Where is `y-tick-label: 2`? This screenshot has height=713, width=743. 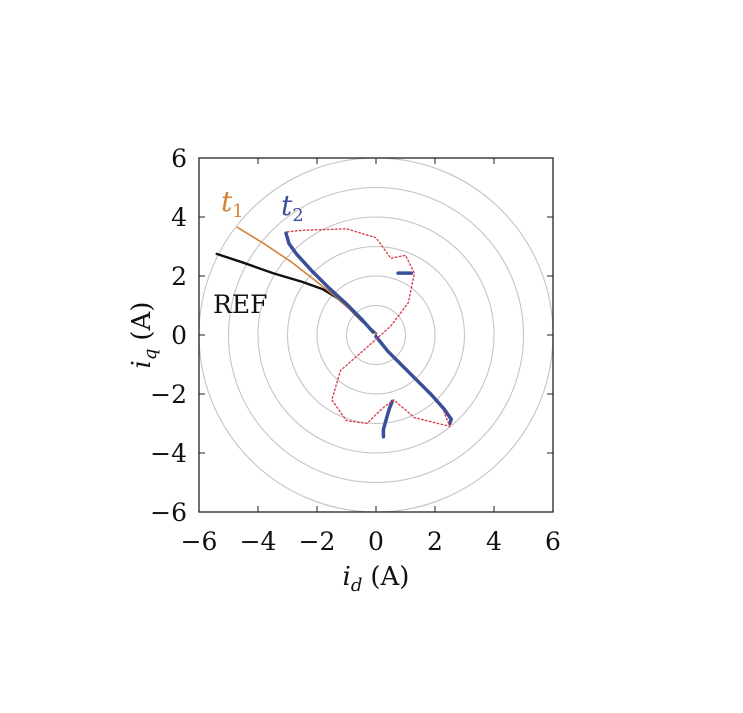 y-tick-label: 2 is located at coordinates (179, 276).